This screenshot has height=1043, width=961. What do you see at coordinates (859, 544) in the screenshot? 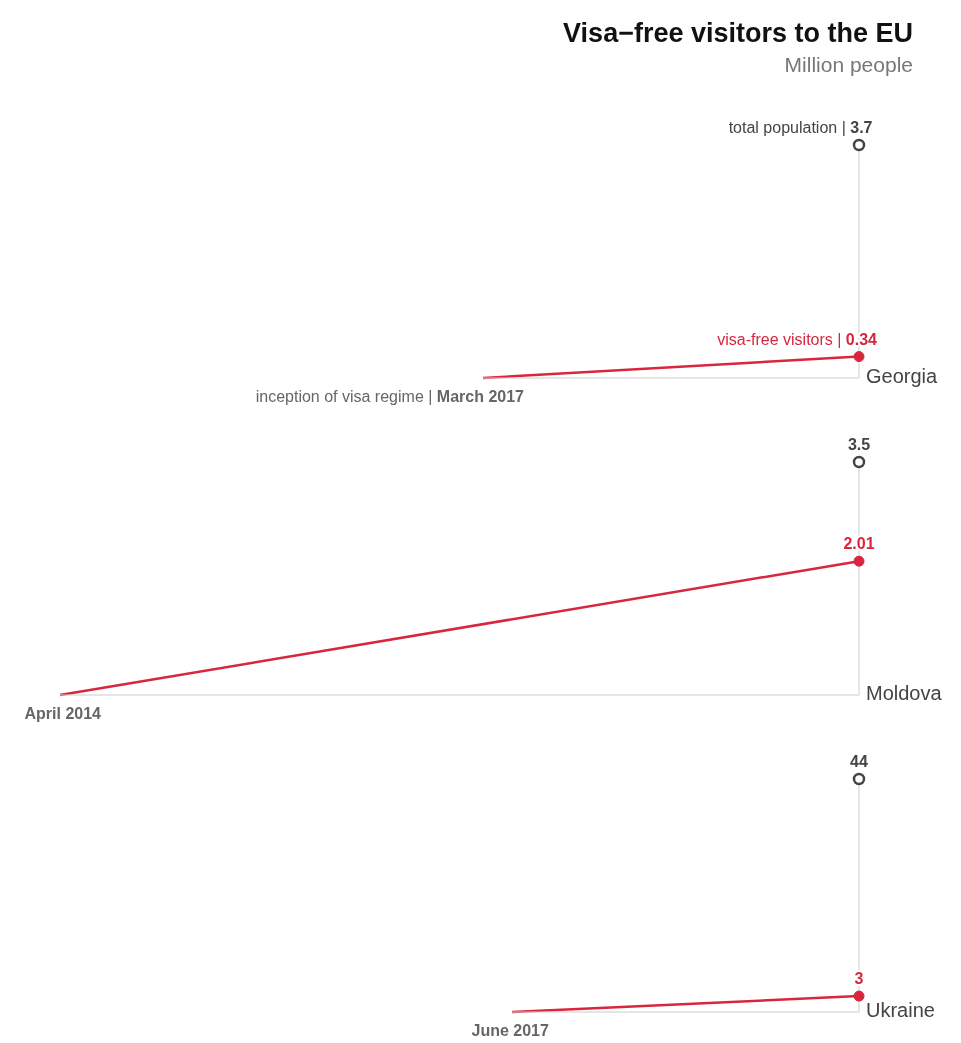
I see `data-label: 2.01` at bounding box center [859, 544].